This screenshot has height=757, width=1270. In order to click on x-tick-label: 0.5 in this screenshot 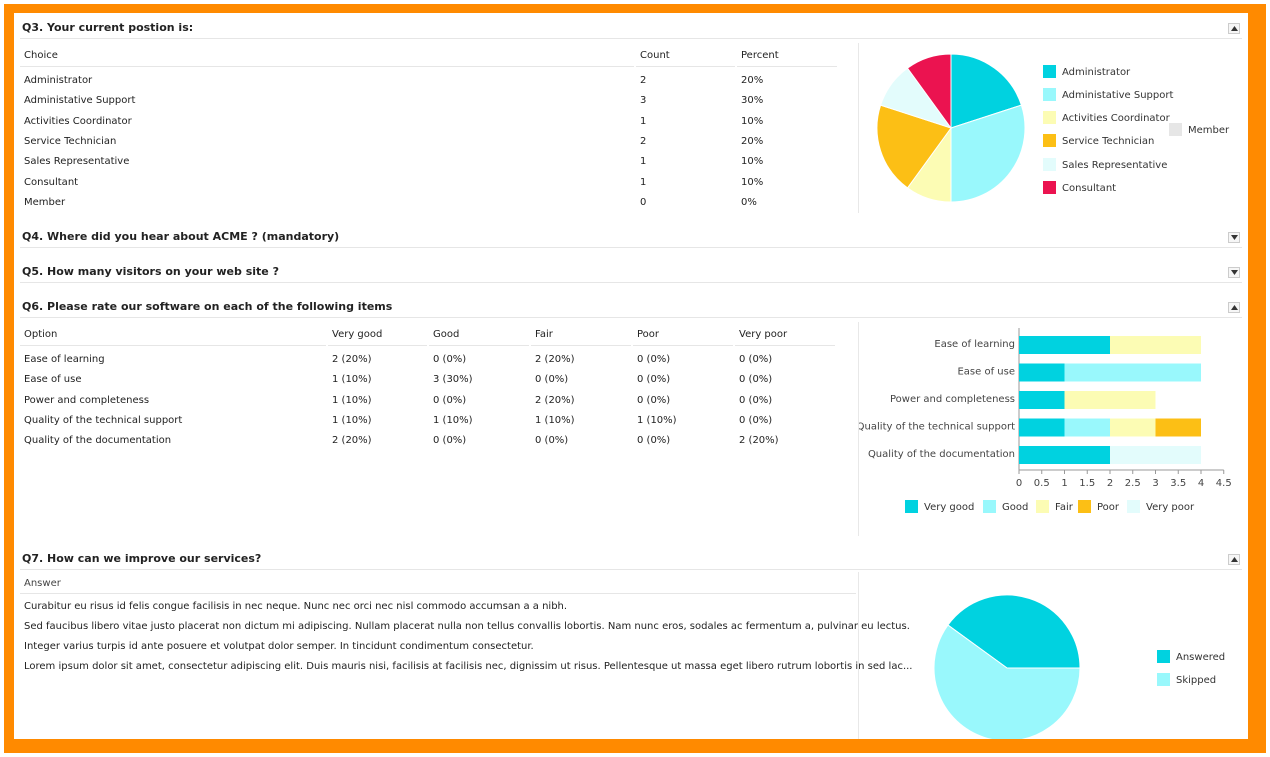, I will do `click(1042, 483)`.